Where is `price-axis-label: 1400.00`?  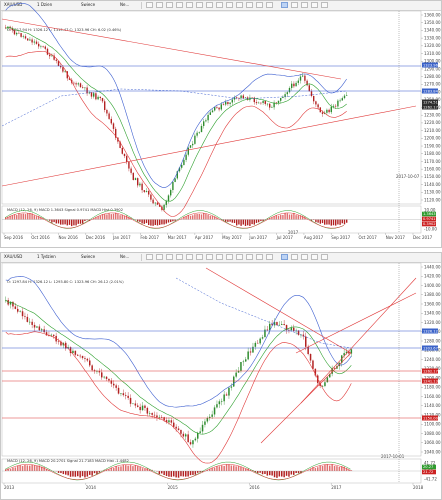 price-axis-label: 1400.00 is located at coordinates (432, 285).